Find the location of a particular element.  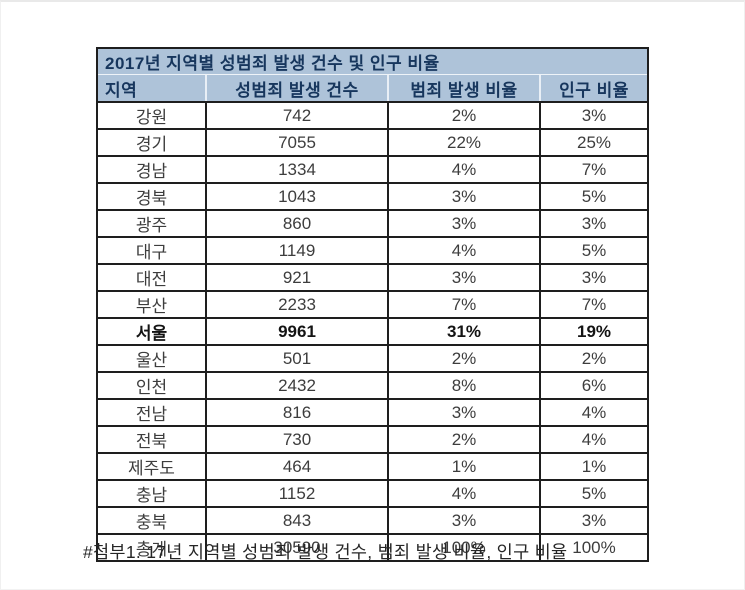

count-cell: 501 is located at coordinates (296, 357).